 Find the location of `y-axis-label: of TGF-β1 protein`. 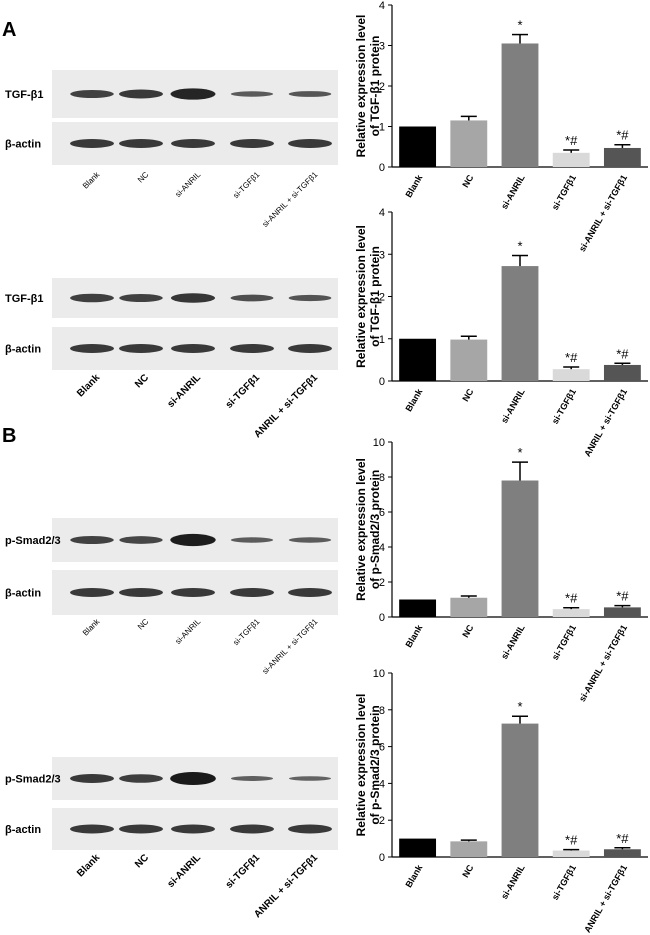

y-axis-label: of TGF-β1 protein is located at coordinates (375, 86).